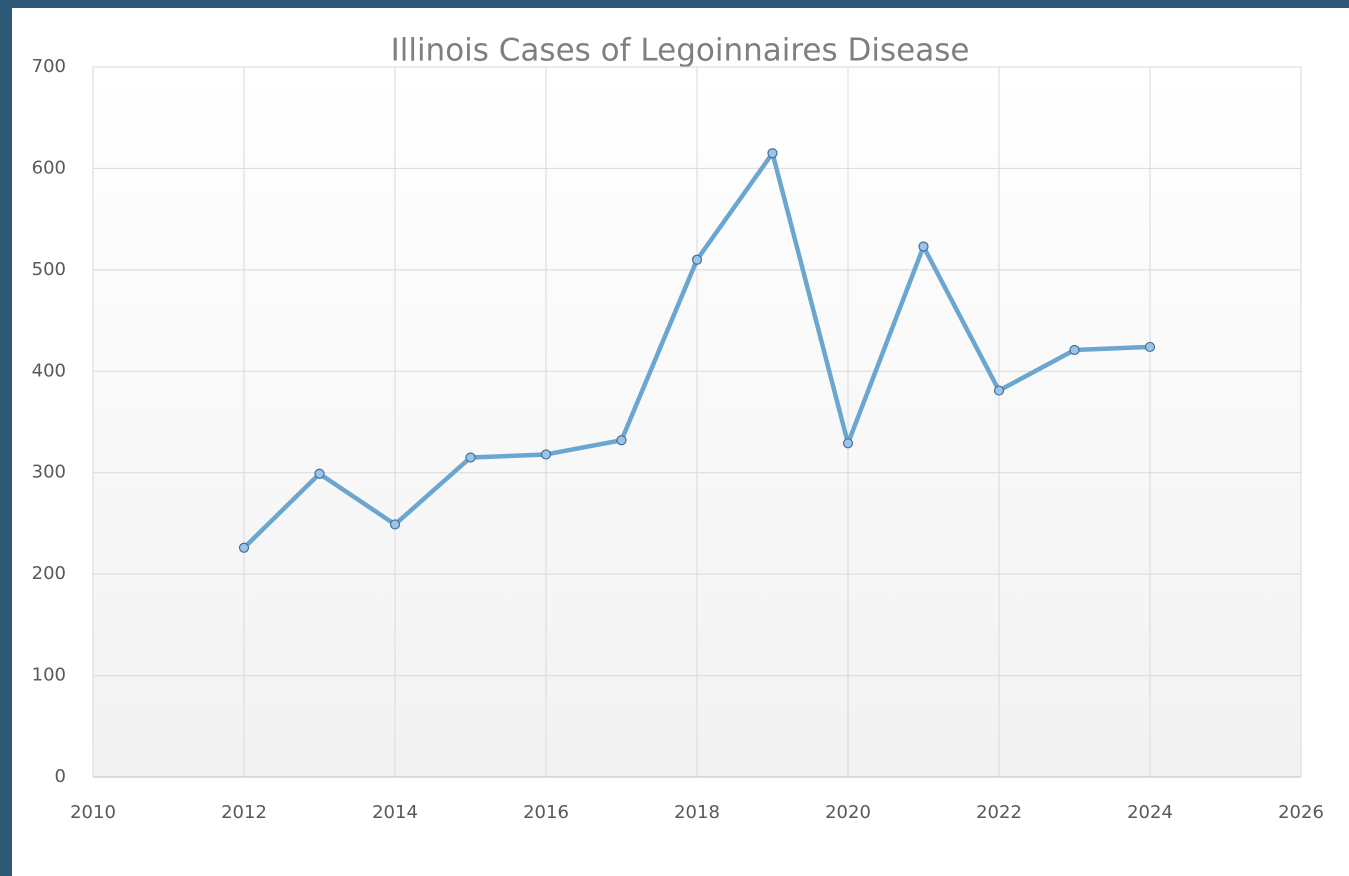 The height and width of the screenshot is (876, 1349). What do you see at coordinates (49, 167) in the screenshot?
I see `y-tick-label: 600` at bounding box center [49, 167].